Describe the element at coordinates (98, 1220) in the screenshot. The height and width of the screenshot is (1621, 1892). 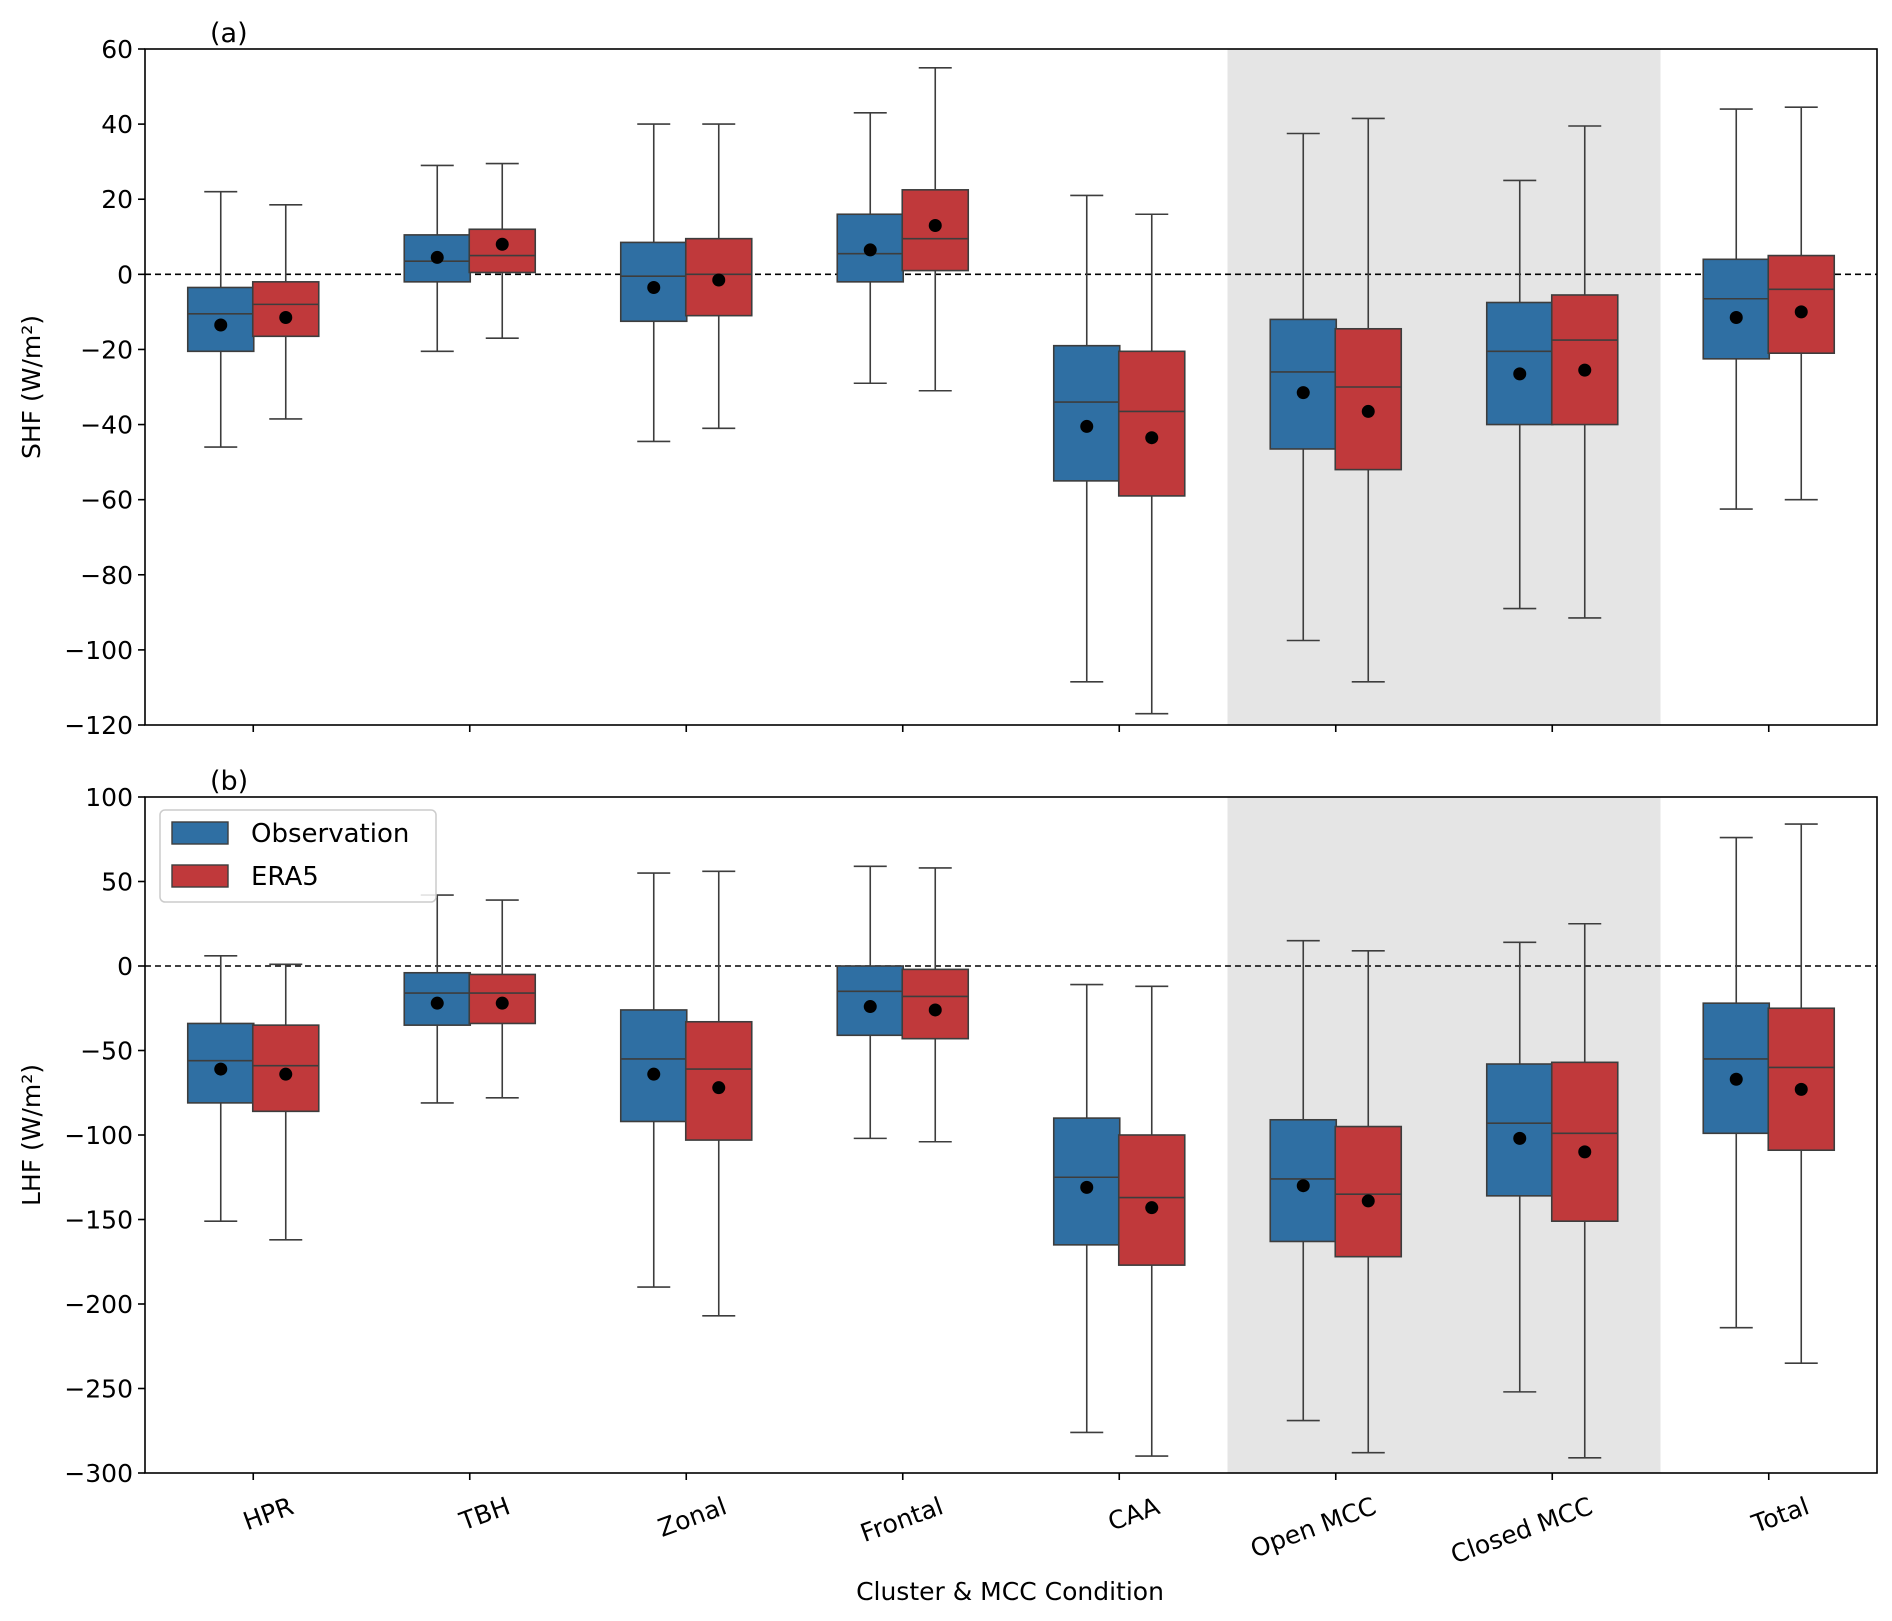
I see `y-tick-label: −150` at that location.